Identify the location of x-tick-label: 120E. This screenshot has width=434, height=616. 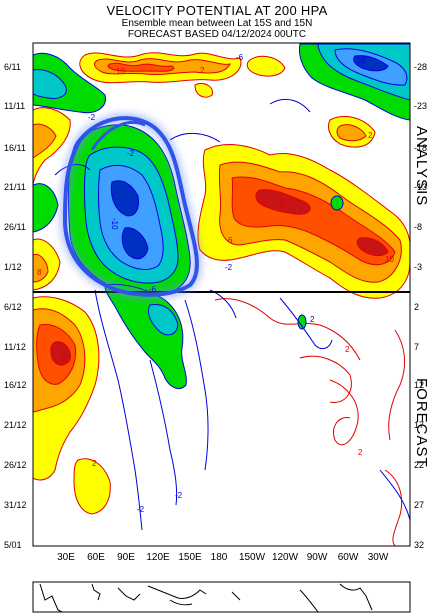
(158, 557).